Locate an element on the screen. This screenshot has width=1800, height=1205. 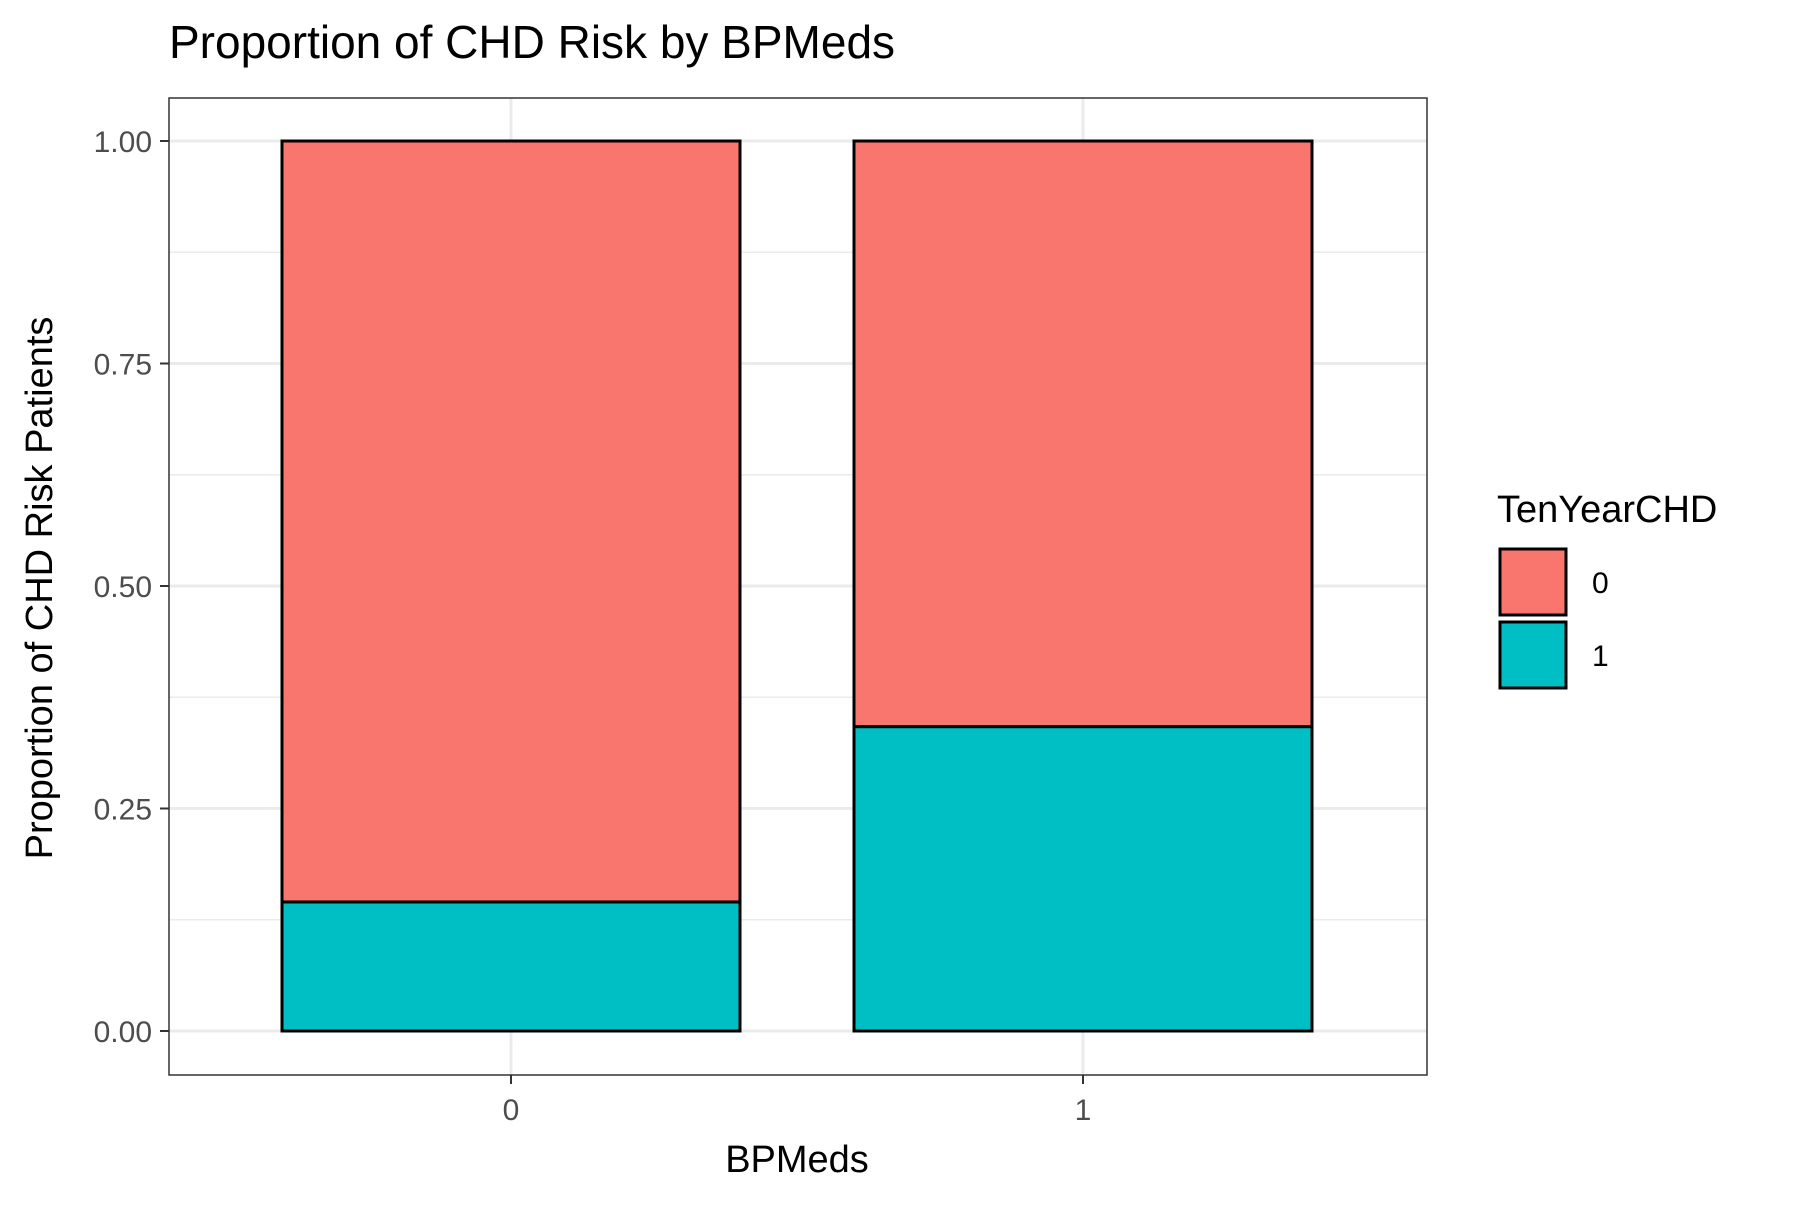
y-tick-label: 0.50 is located at coordinates (123, 587).